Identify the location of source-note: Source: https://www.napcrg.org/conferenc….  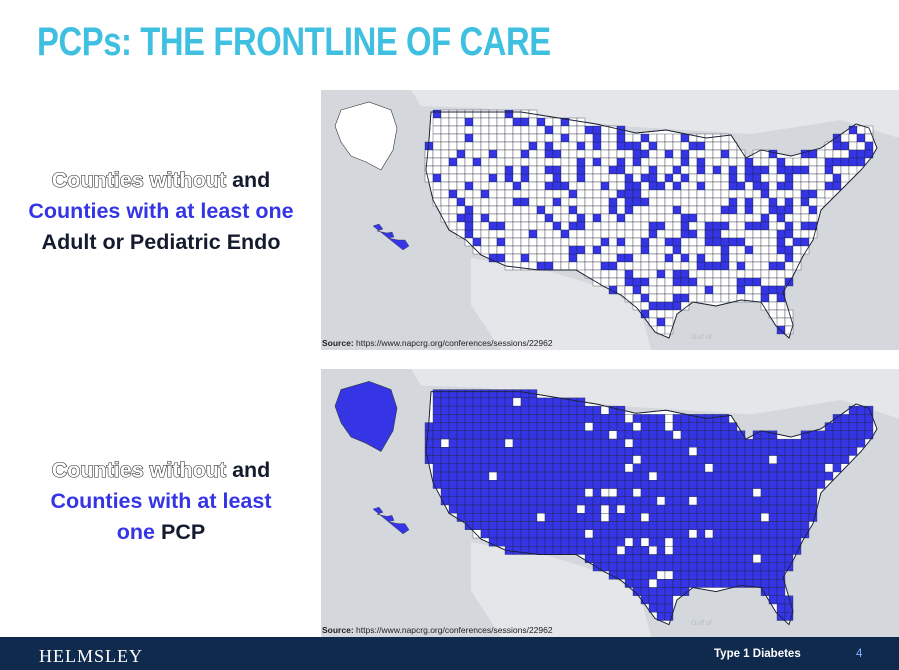
(437, 343).